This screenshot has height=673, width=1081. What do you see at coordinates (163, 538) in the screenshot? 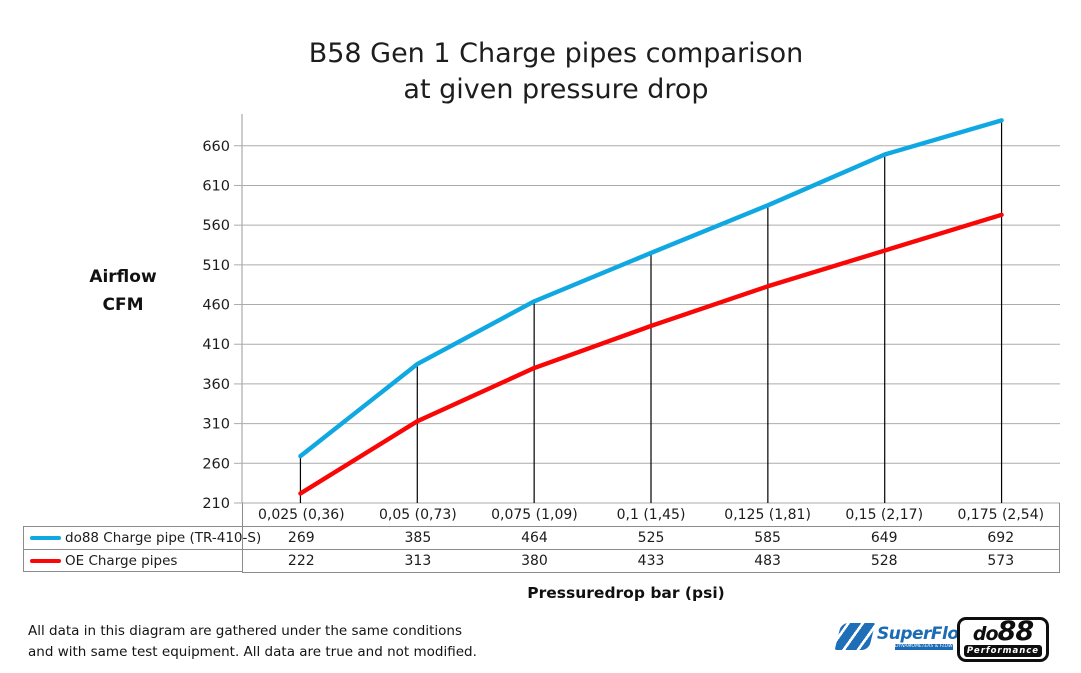
I see `series-name-do88: do88 Charge pipe (TR-410-S)` at bounding box center [163, 538].